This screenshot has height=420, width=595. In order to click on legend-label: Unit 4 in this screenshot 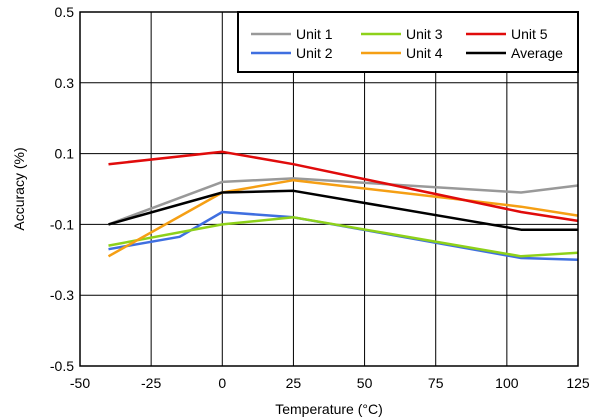, I will do `click(424, 53)`.